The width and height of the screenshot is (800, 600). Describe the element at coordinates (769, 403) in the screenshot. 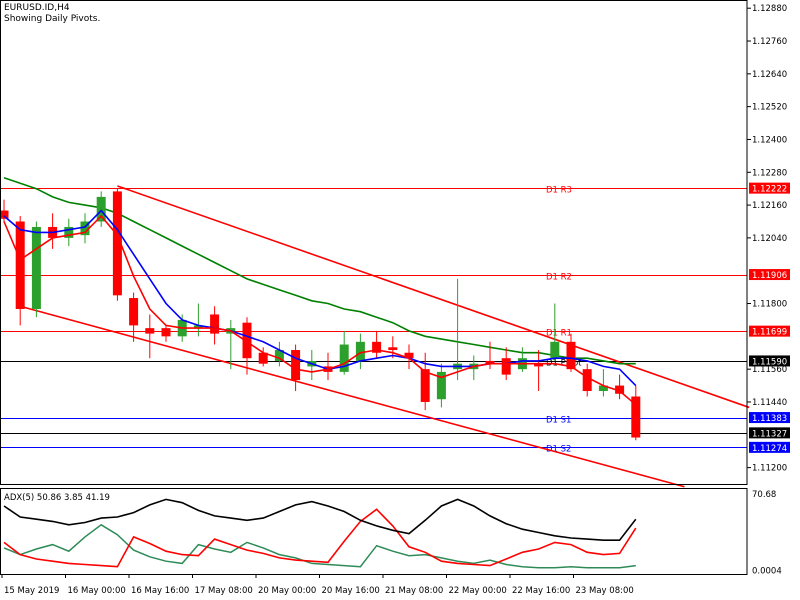

I see `price-axis-label-10: 1.11440` at that location.